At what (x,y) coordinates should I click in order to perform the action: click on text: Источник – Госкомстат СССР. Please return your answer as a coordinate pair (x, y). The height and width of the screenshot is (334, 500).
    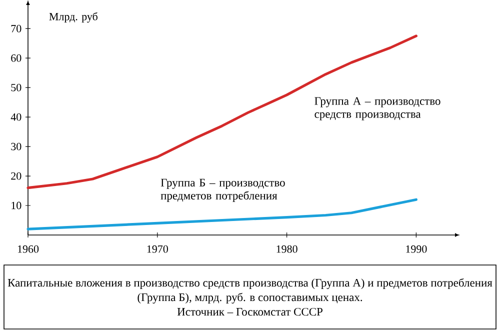
    Looking at the image, I should click on (249, 312).